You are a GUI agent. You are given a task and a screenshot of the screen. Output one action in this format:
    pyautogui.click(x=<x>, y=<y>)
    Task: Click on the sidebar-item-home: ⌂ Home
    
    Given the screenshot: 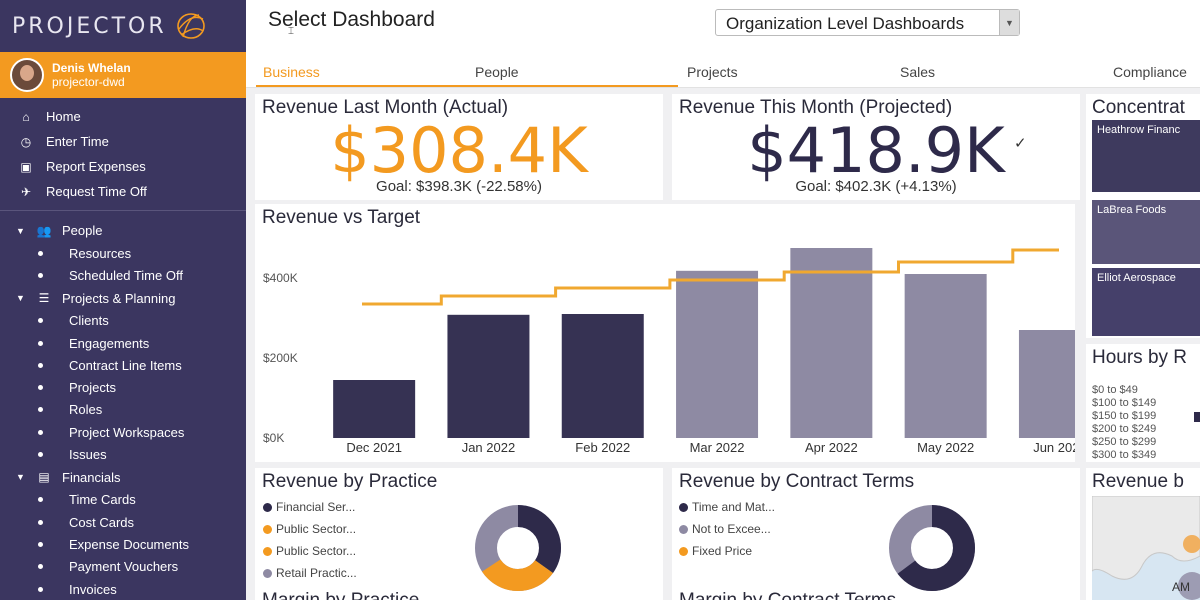 What is the action you would take?
    pyautogui.click(x=123, y=116)
    